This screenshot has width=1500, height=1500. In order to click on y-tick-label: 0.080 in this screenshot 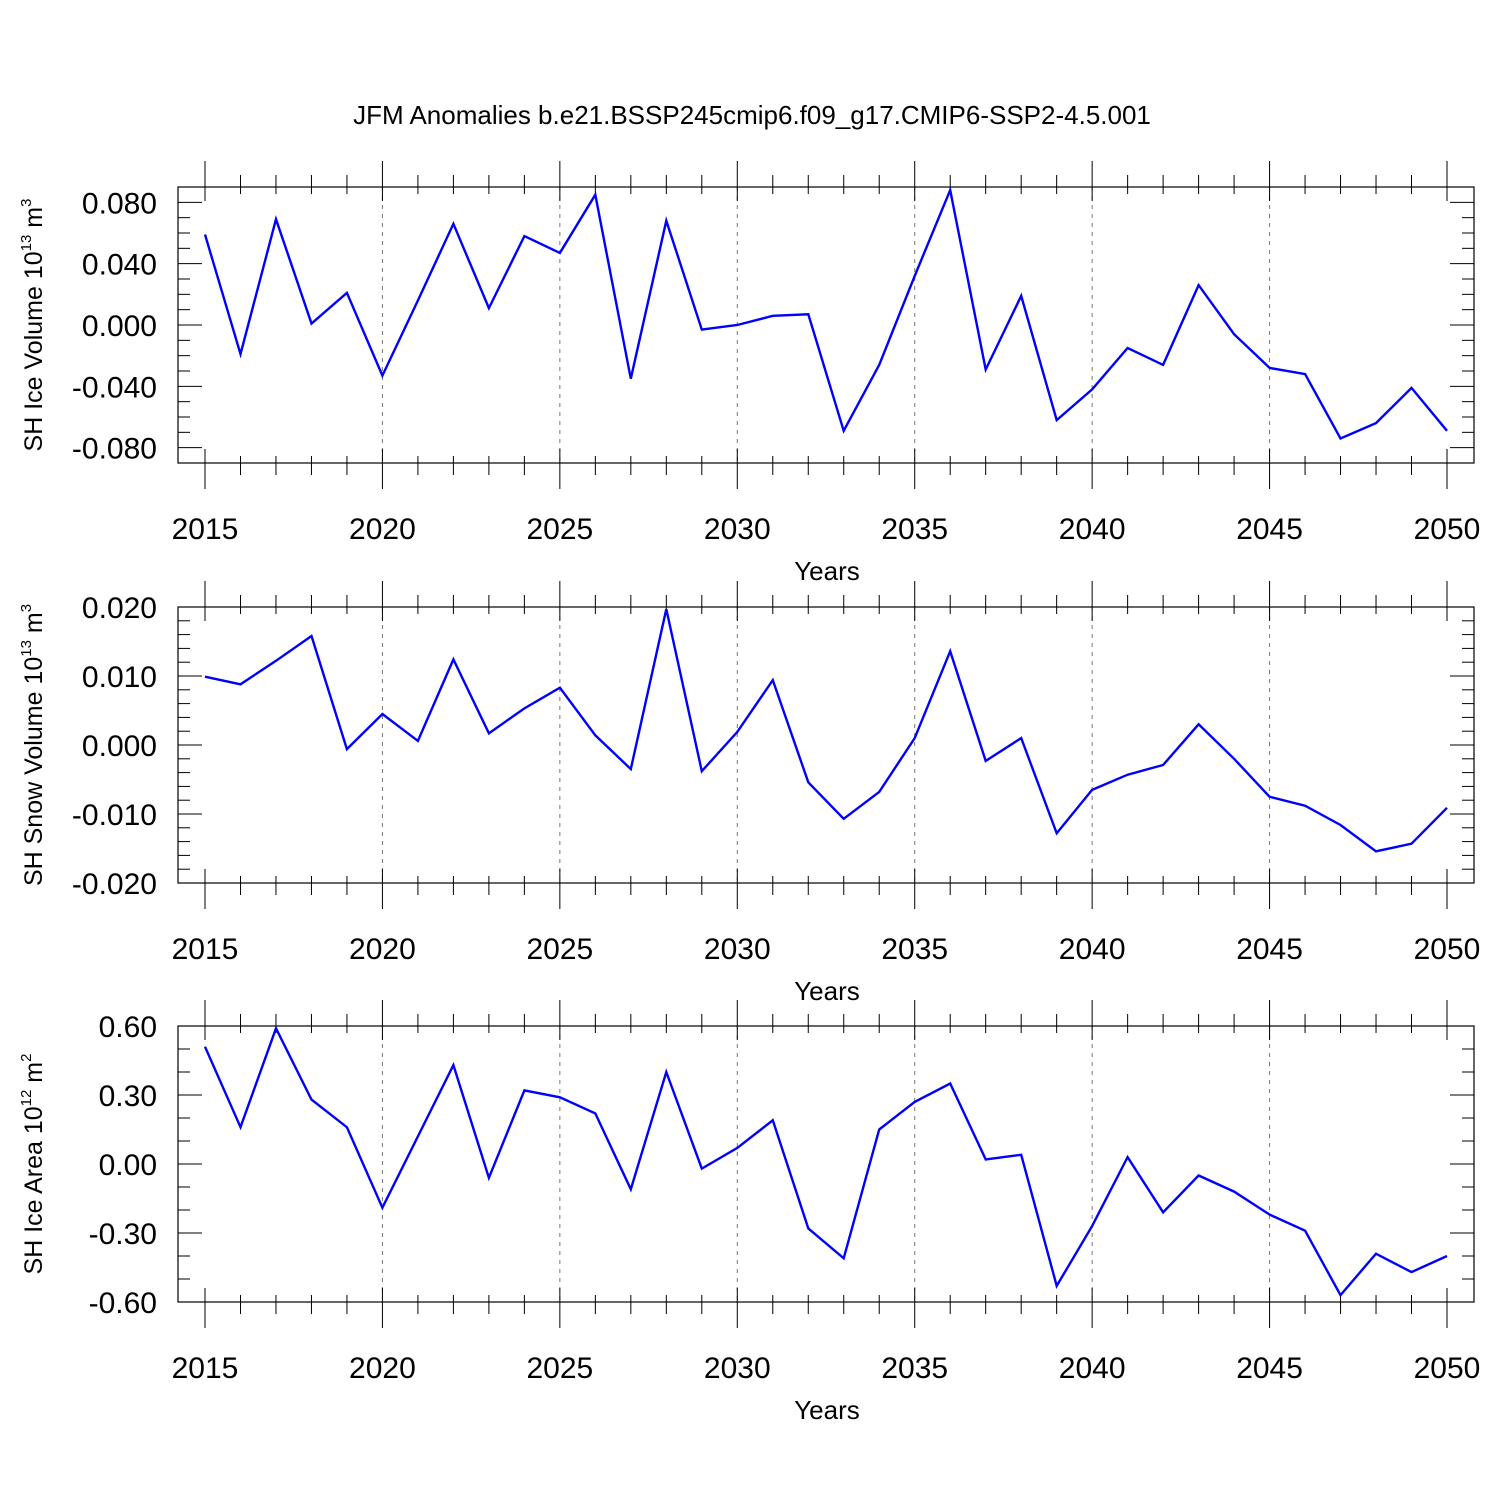, I will do `click(119, 203)`.